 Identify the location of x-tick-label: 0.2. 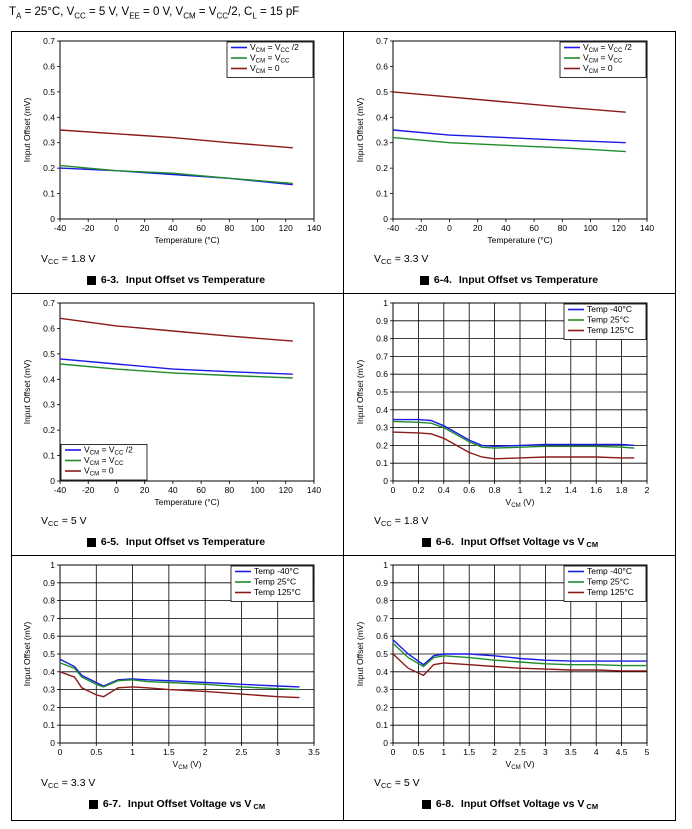
(418, 490).